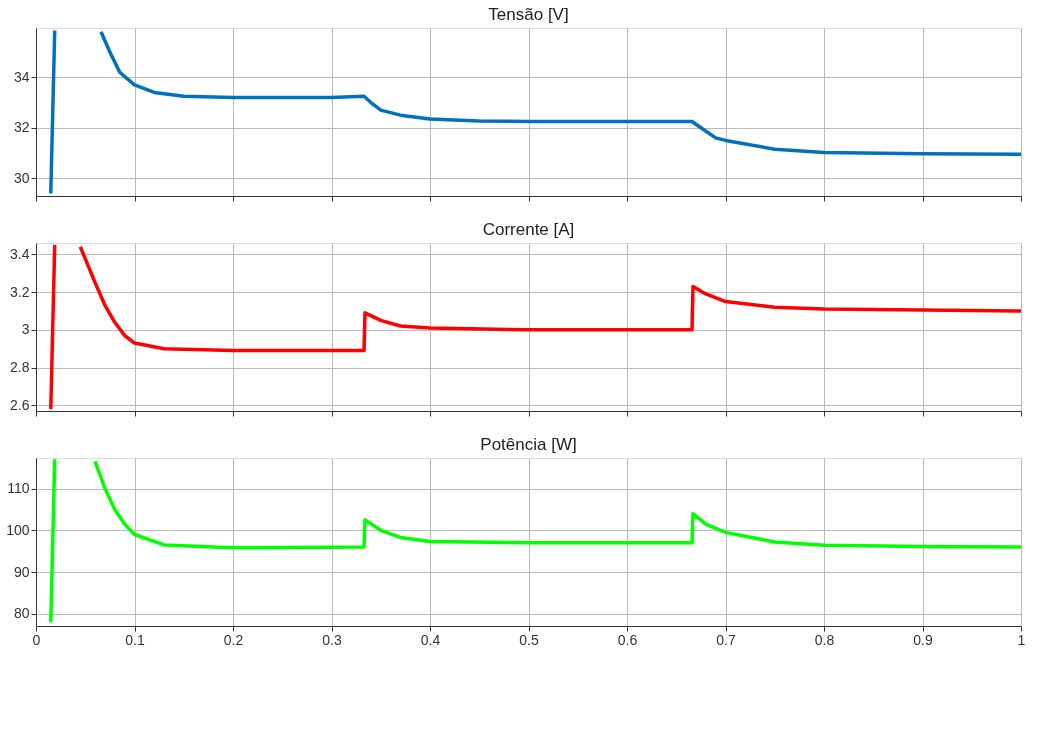 The width and height of the screenshot is (1057, 747). What do you see at coordinates (726, 639) in the screenshot?
I see `x-tick-label: 0.7` at bounding box center [726, 639].